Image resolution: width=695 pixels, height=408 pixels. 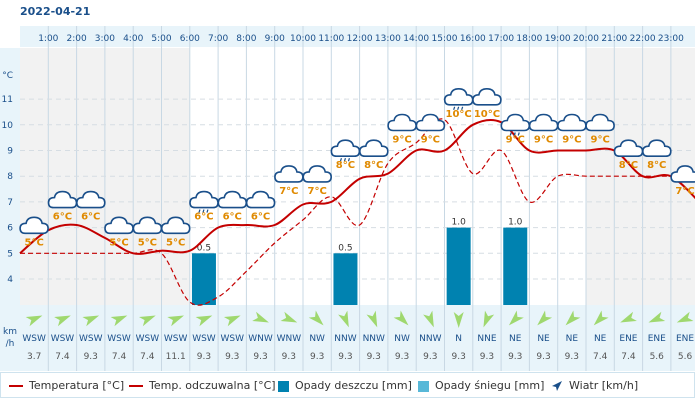 I want to click on hour-tick-label: 6:00, so click(x=190, y=39).